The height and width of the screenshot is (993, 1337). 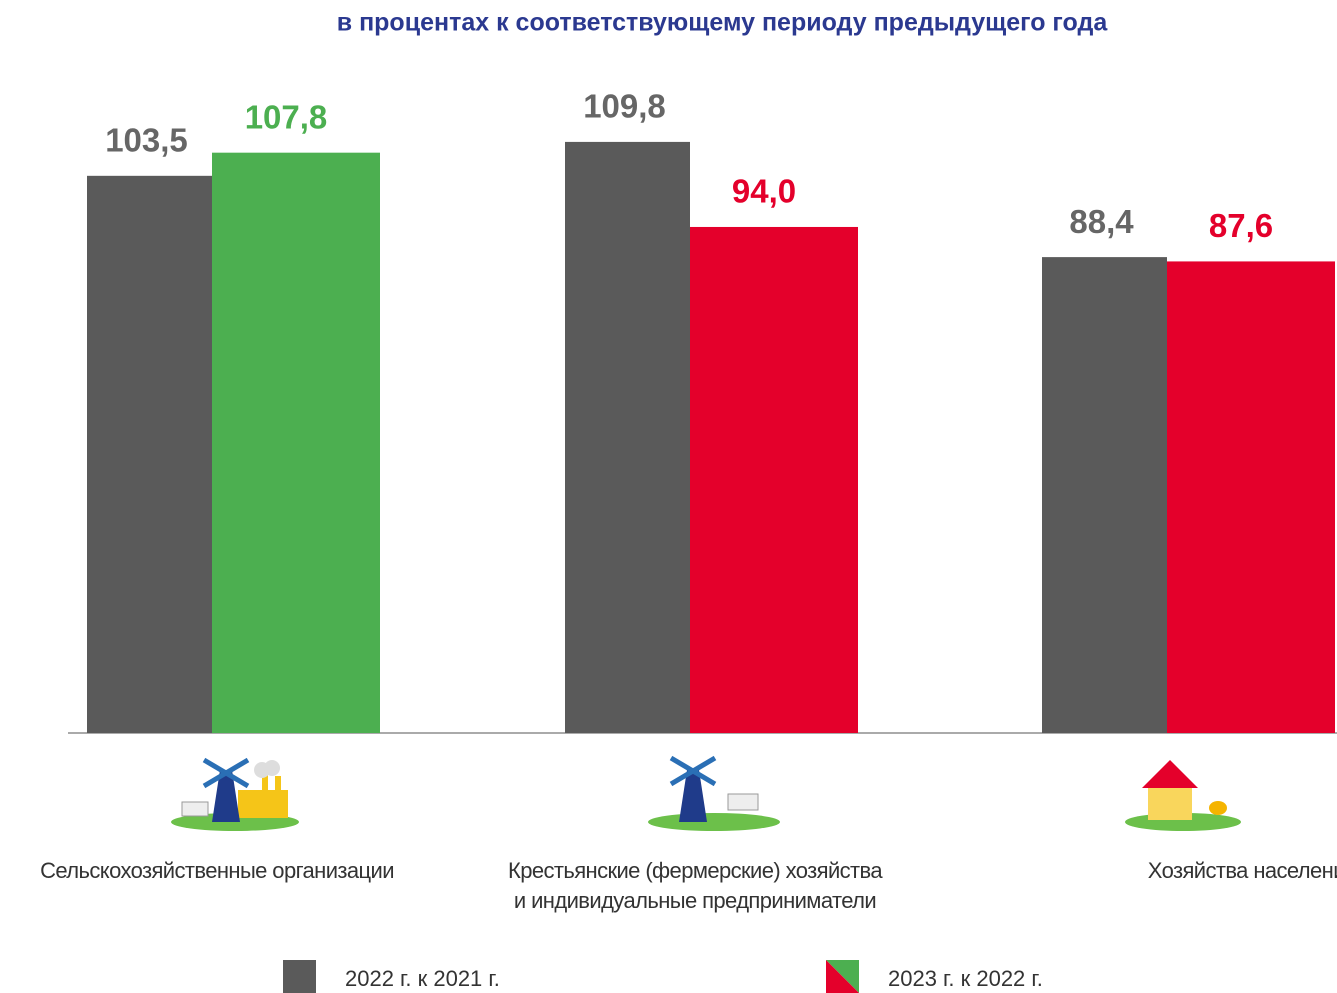 I want to click on x-tick-label: Сельскохозяйственные организации, so click(x=217, y=870).